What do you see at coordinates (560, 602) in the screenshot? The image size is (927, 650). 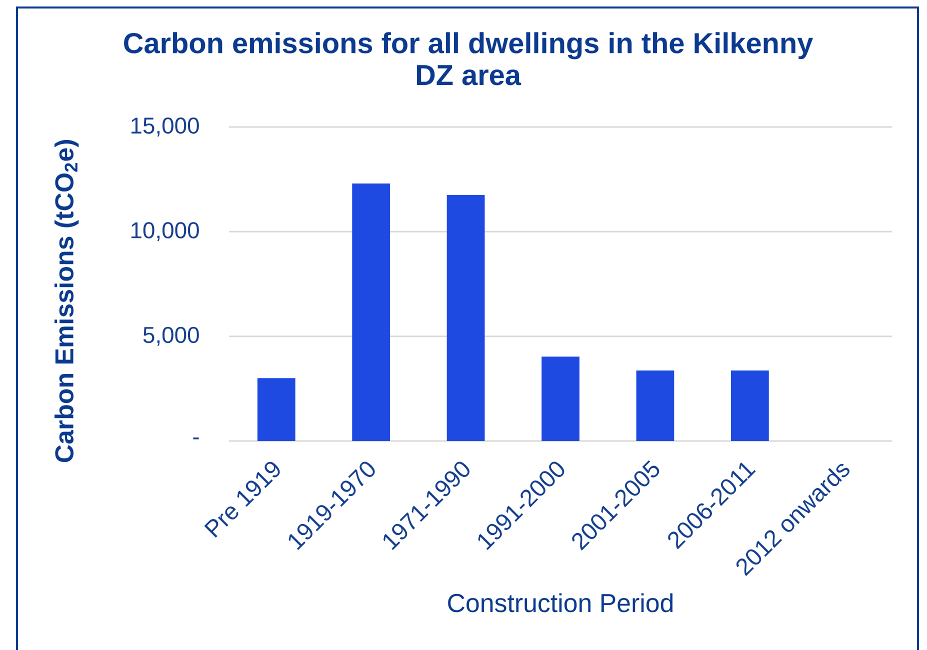 I see `x-axis-title: Construction Period` at bounding box center [560, 602].